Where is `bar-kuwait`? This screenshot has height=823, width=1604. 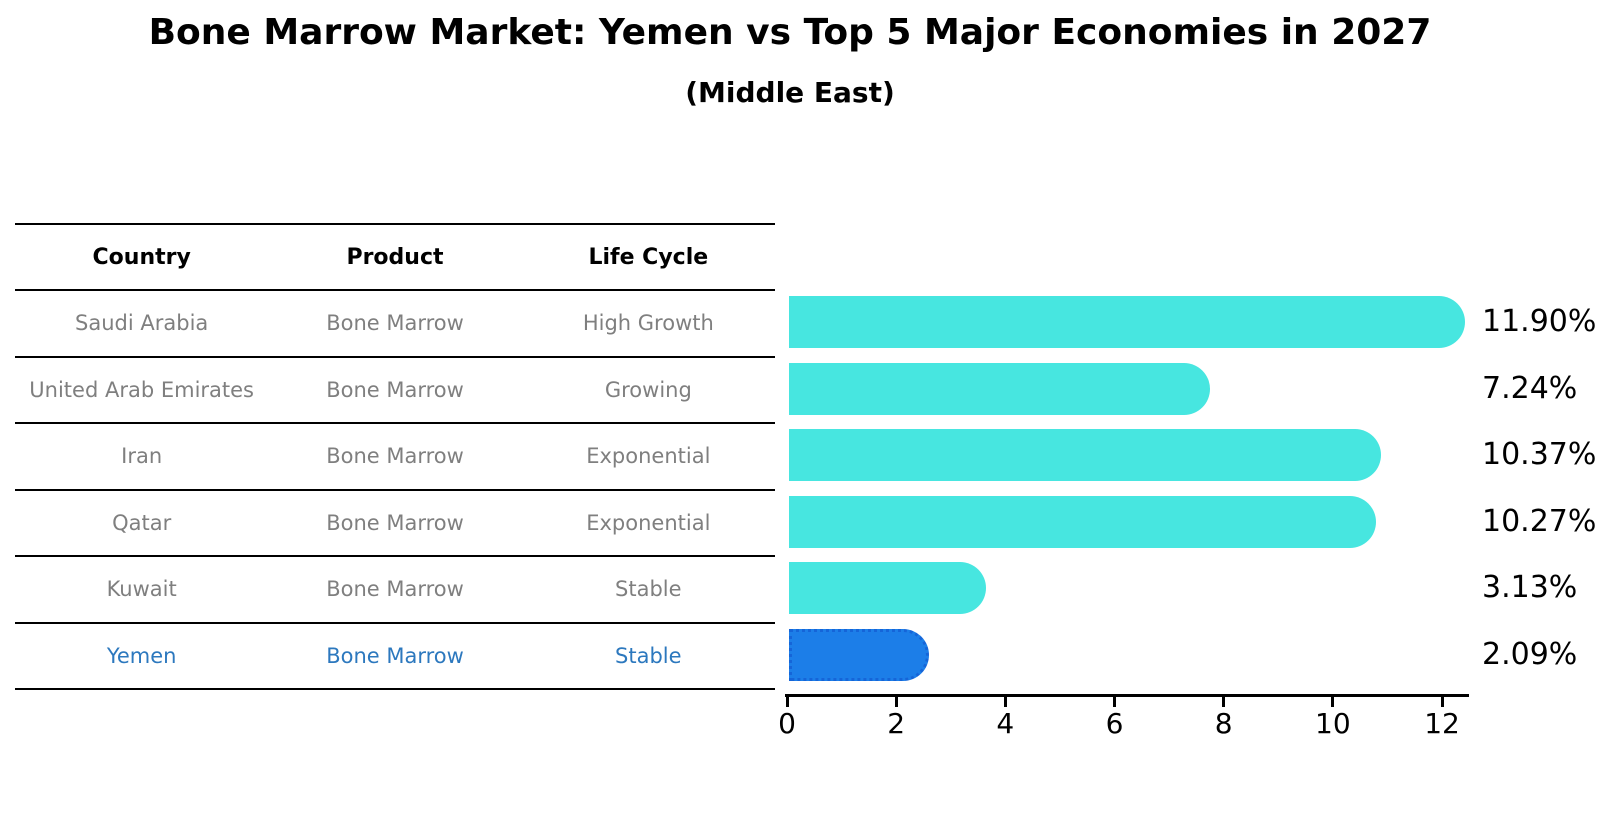
bar-kuwait is located at coordinates (887, 588).